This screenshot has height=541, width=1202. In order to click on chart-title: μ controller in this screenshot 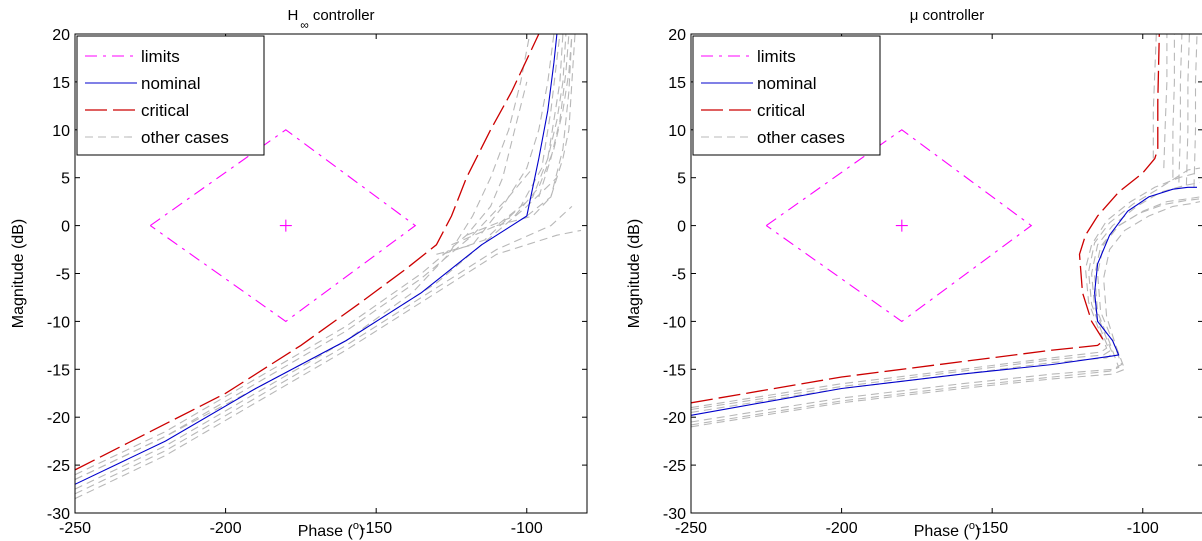, I will do `click(947, 15)`.